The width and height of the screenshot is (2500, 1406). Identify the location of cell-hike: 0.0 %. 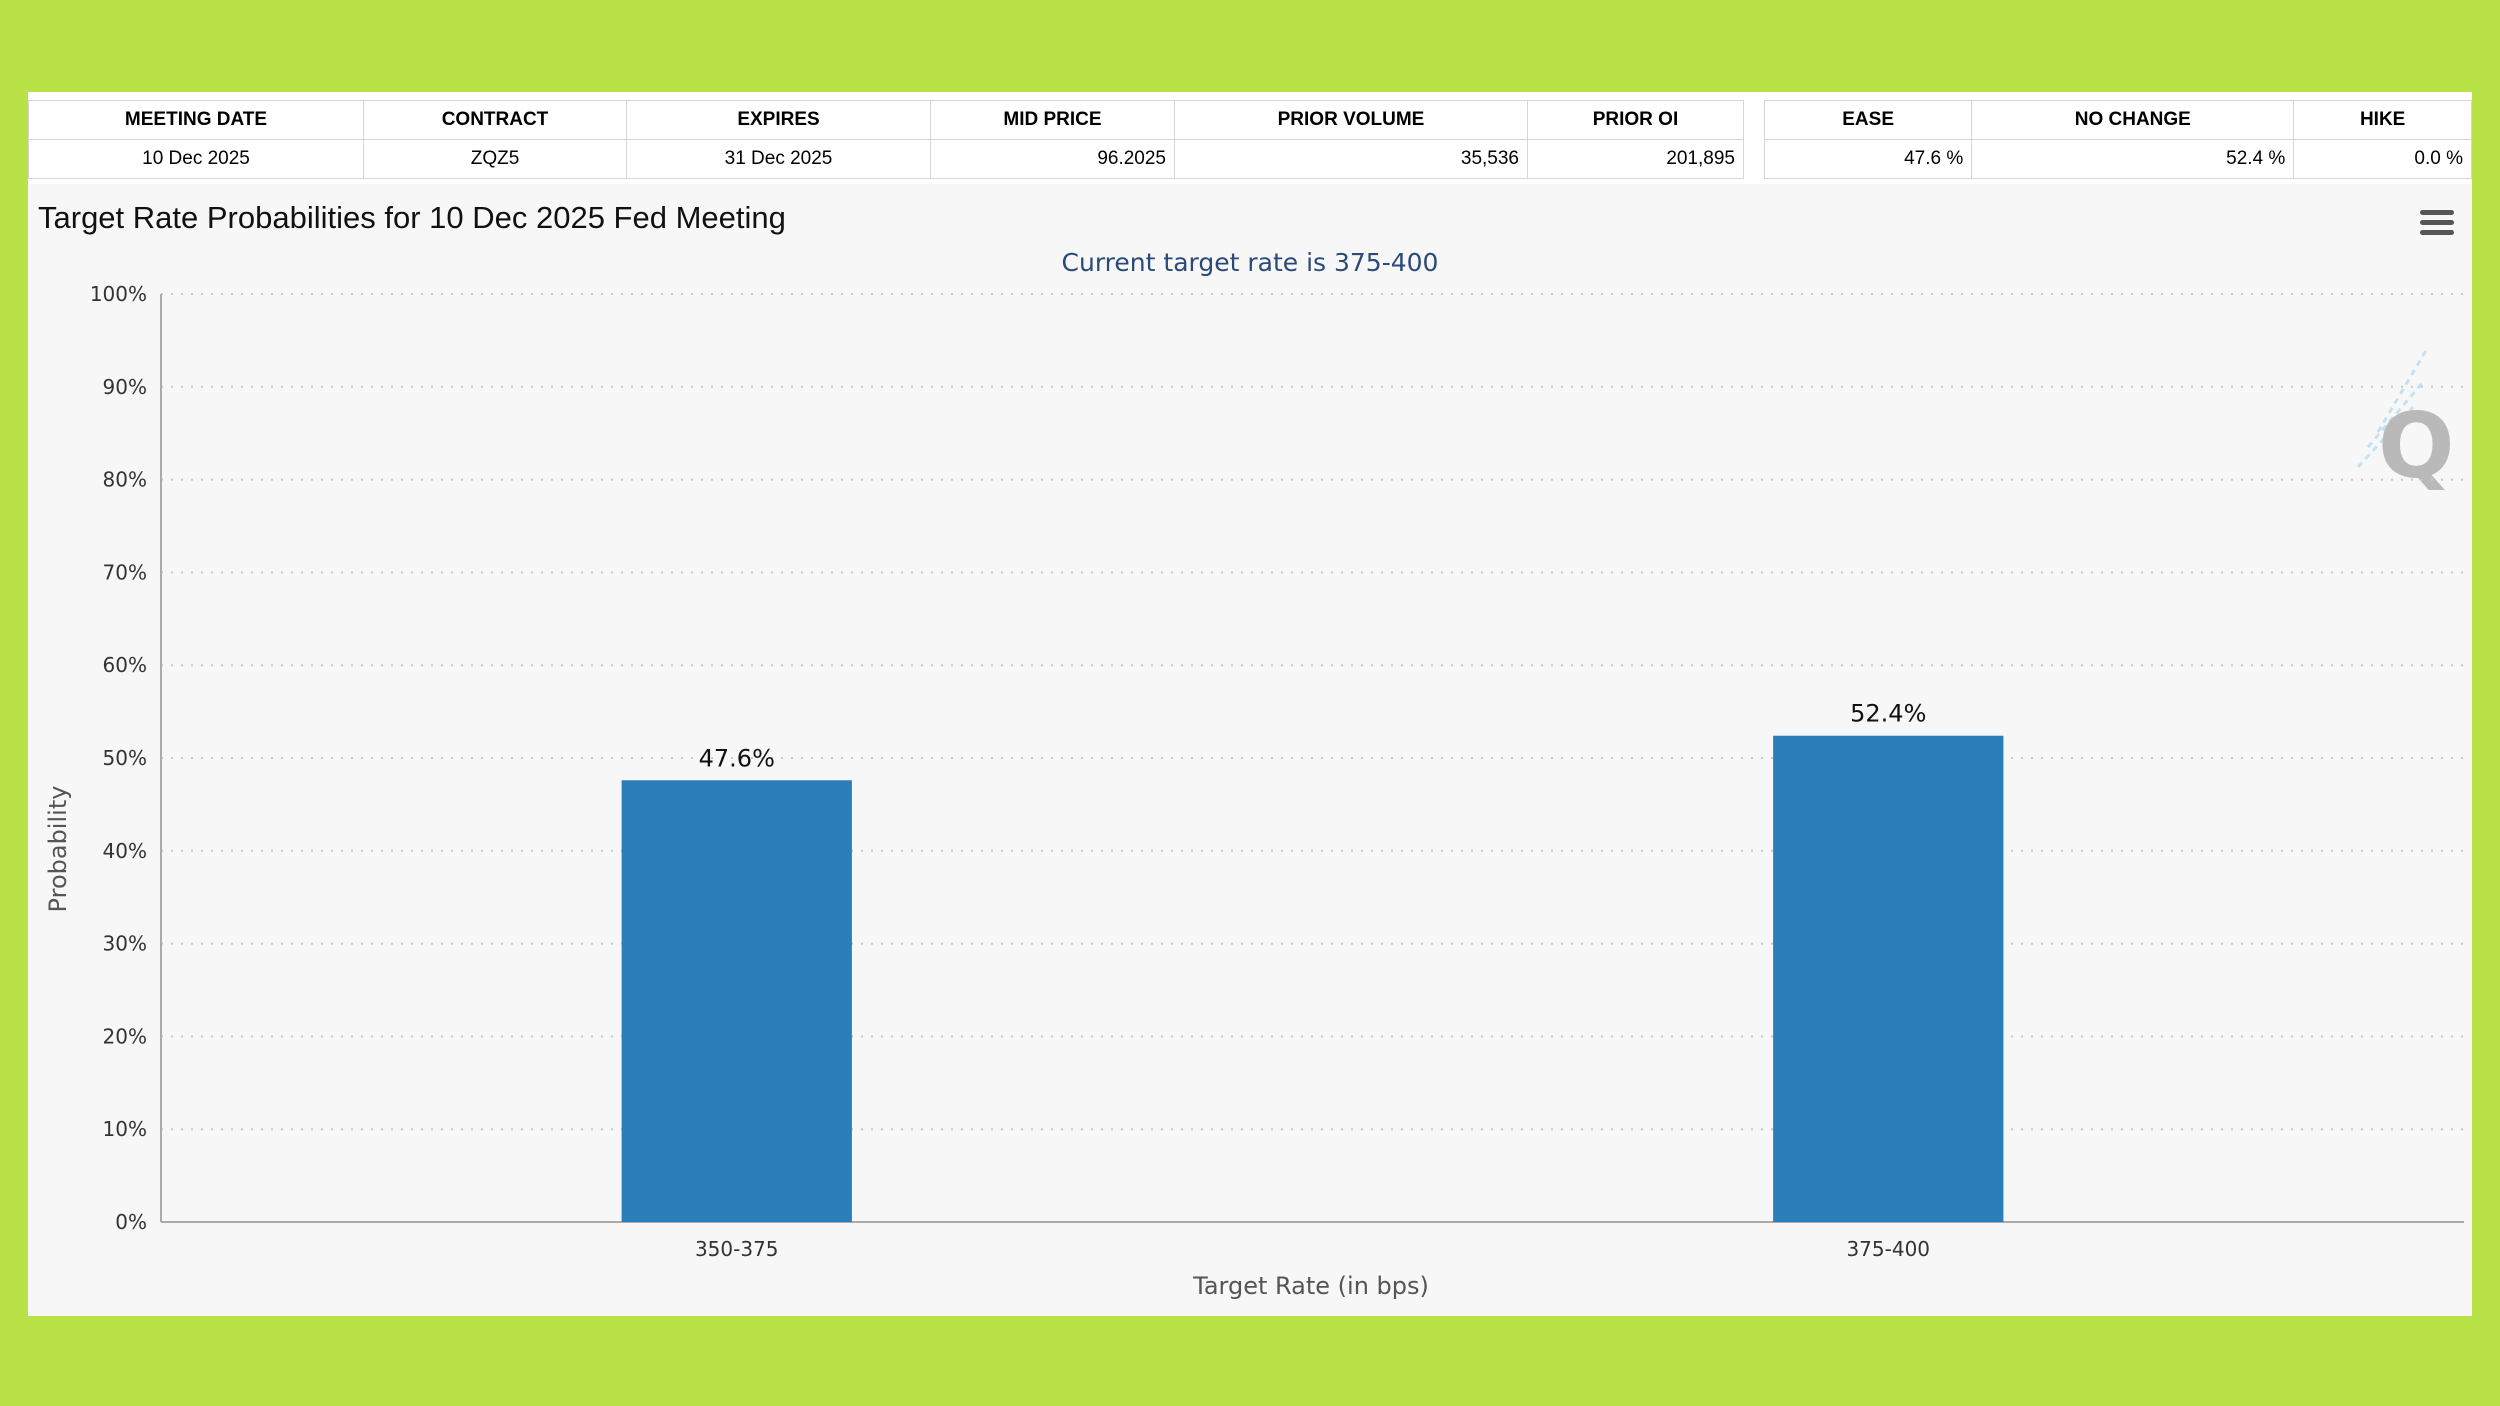
(2382, 159).